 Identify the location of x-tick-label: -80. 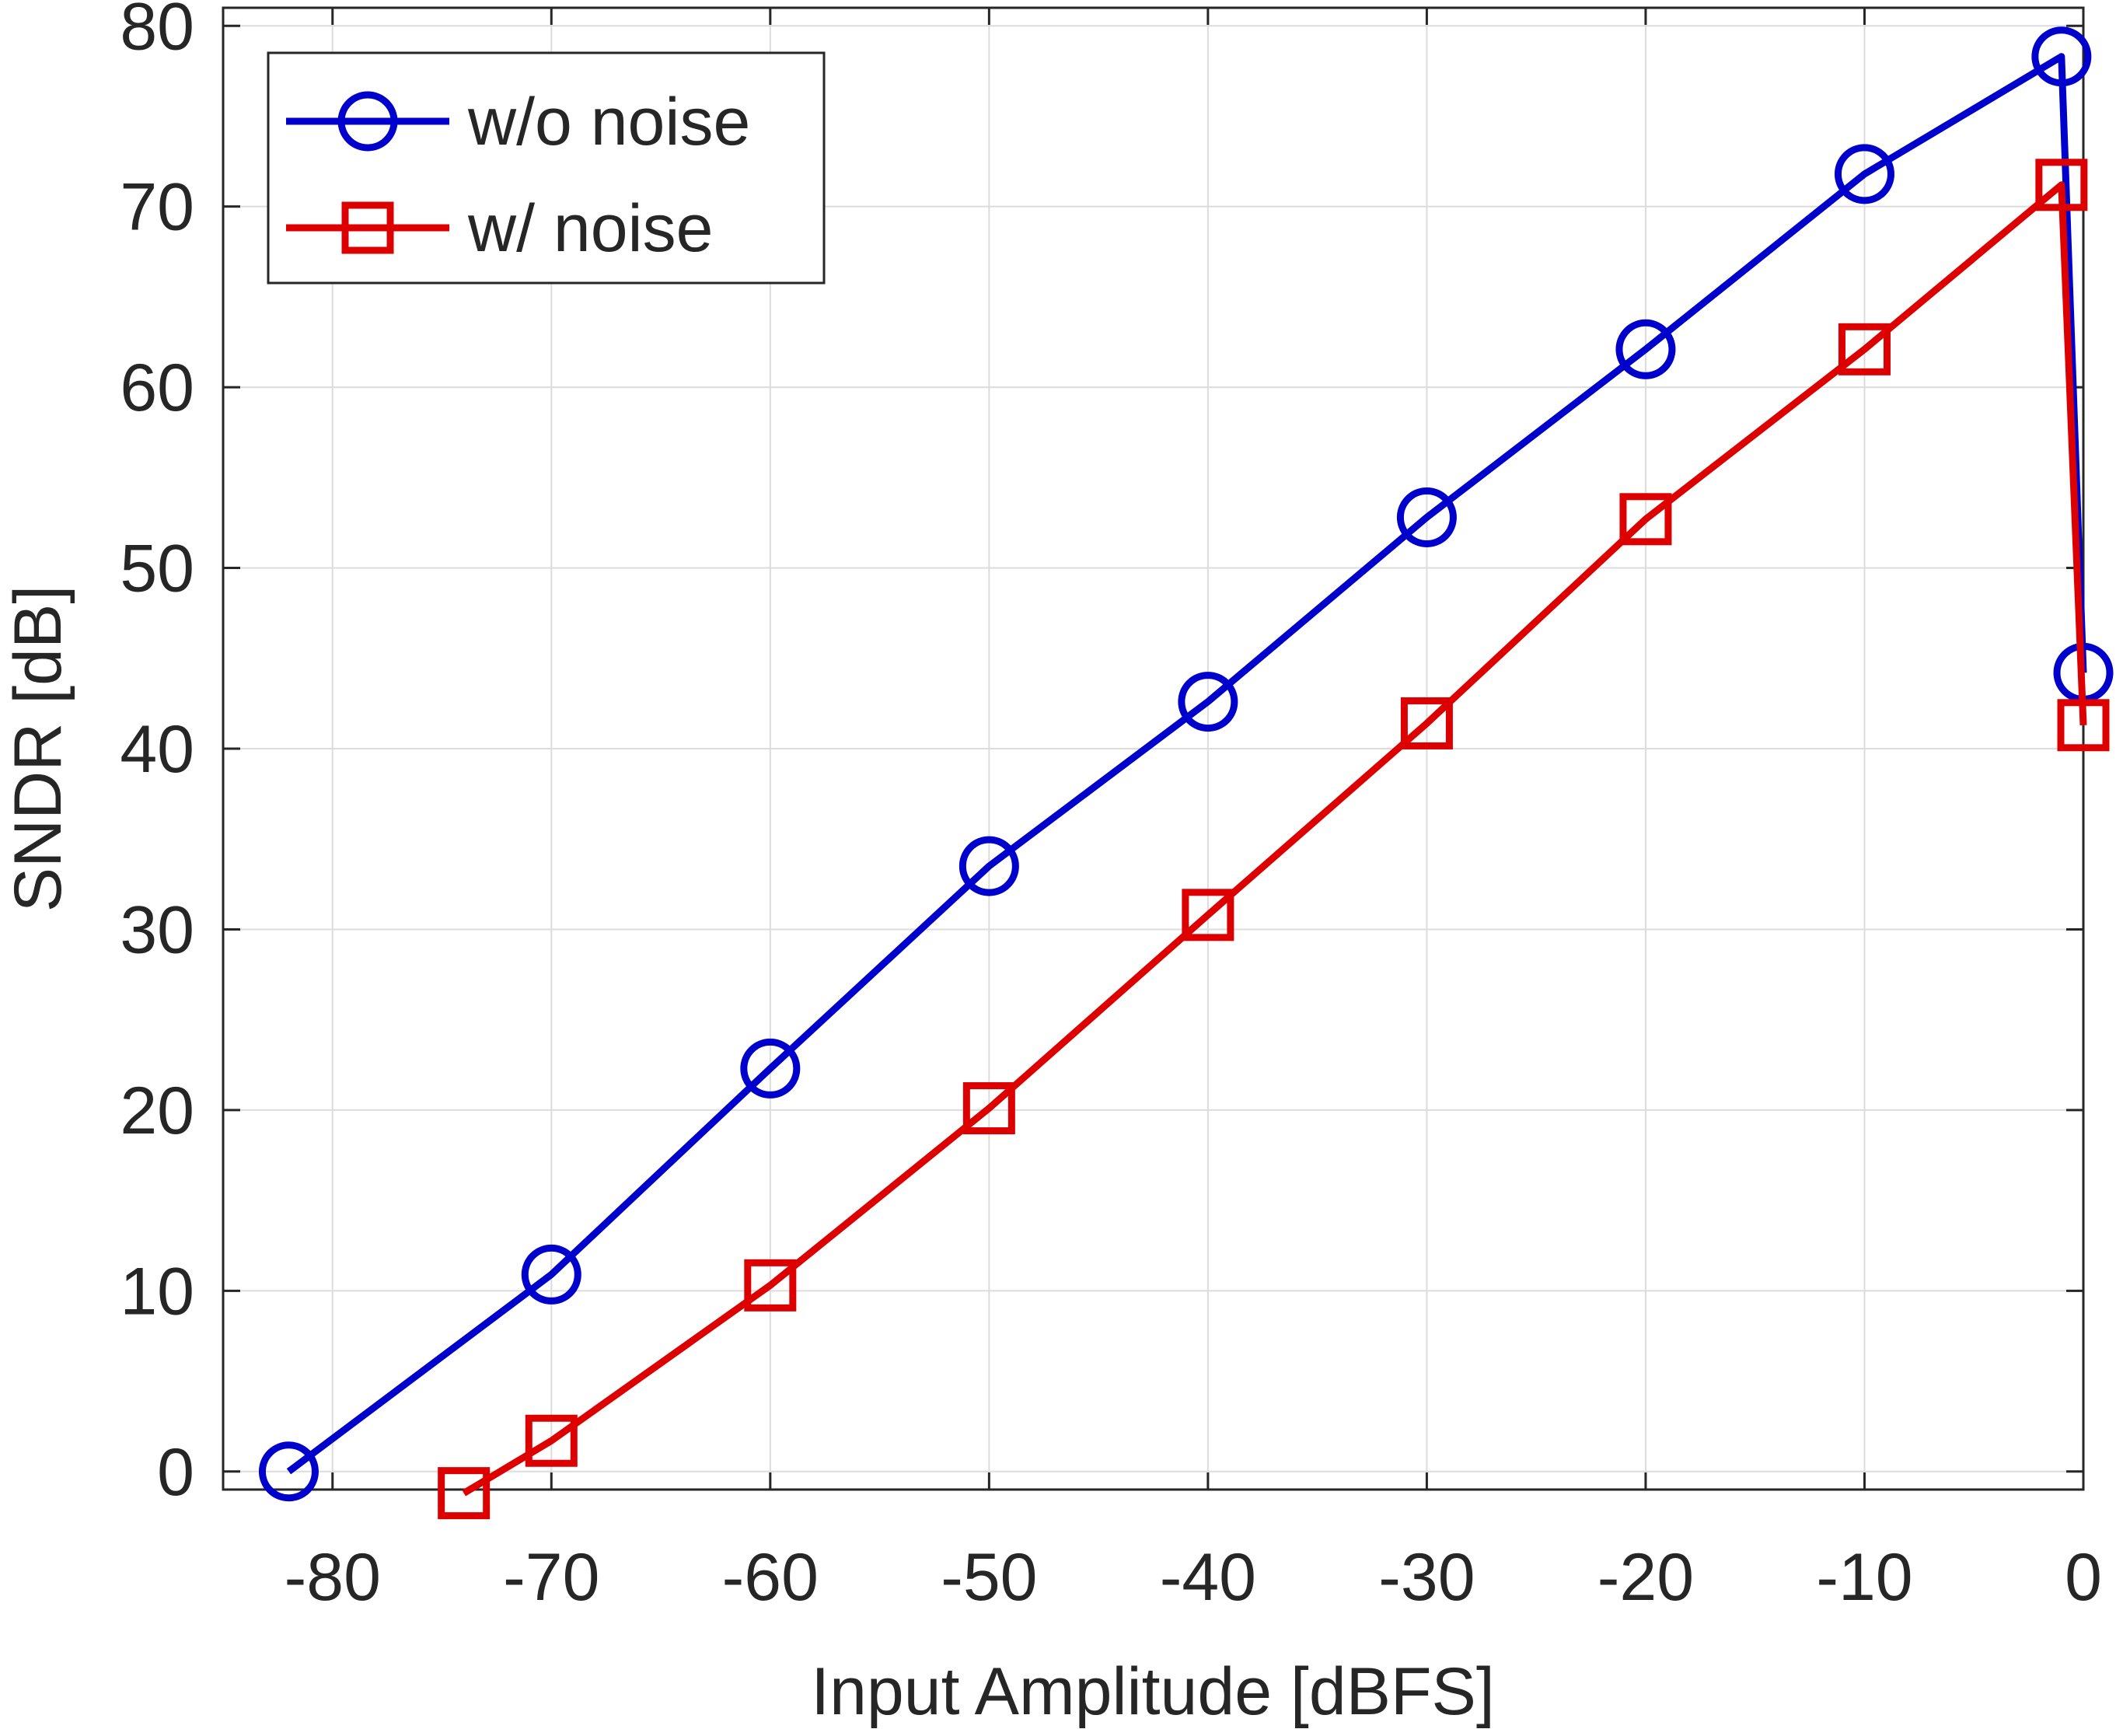
(333, 1577).